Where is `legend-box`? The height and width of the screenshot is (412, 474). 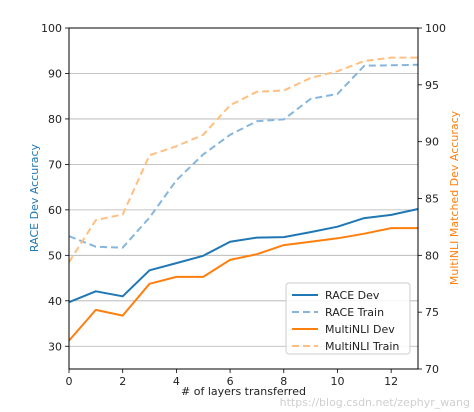
legend-box is located at coordinates (348, 318).